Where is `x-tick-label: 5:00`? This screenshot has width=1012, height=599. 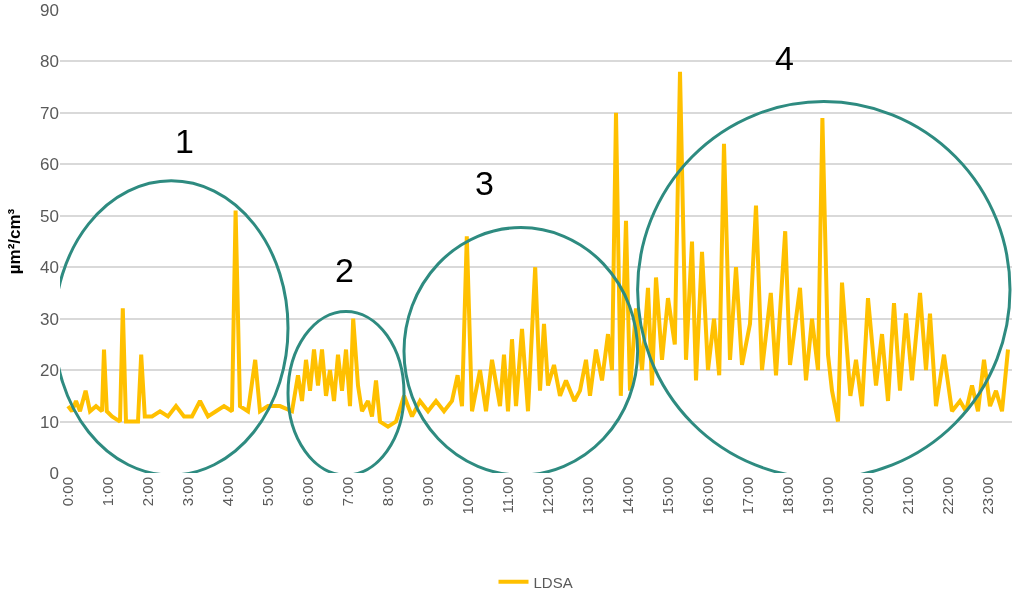 x-tick-label: 5:00 is located at coordinates (267, 492).